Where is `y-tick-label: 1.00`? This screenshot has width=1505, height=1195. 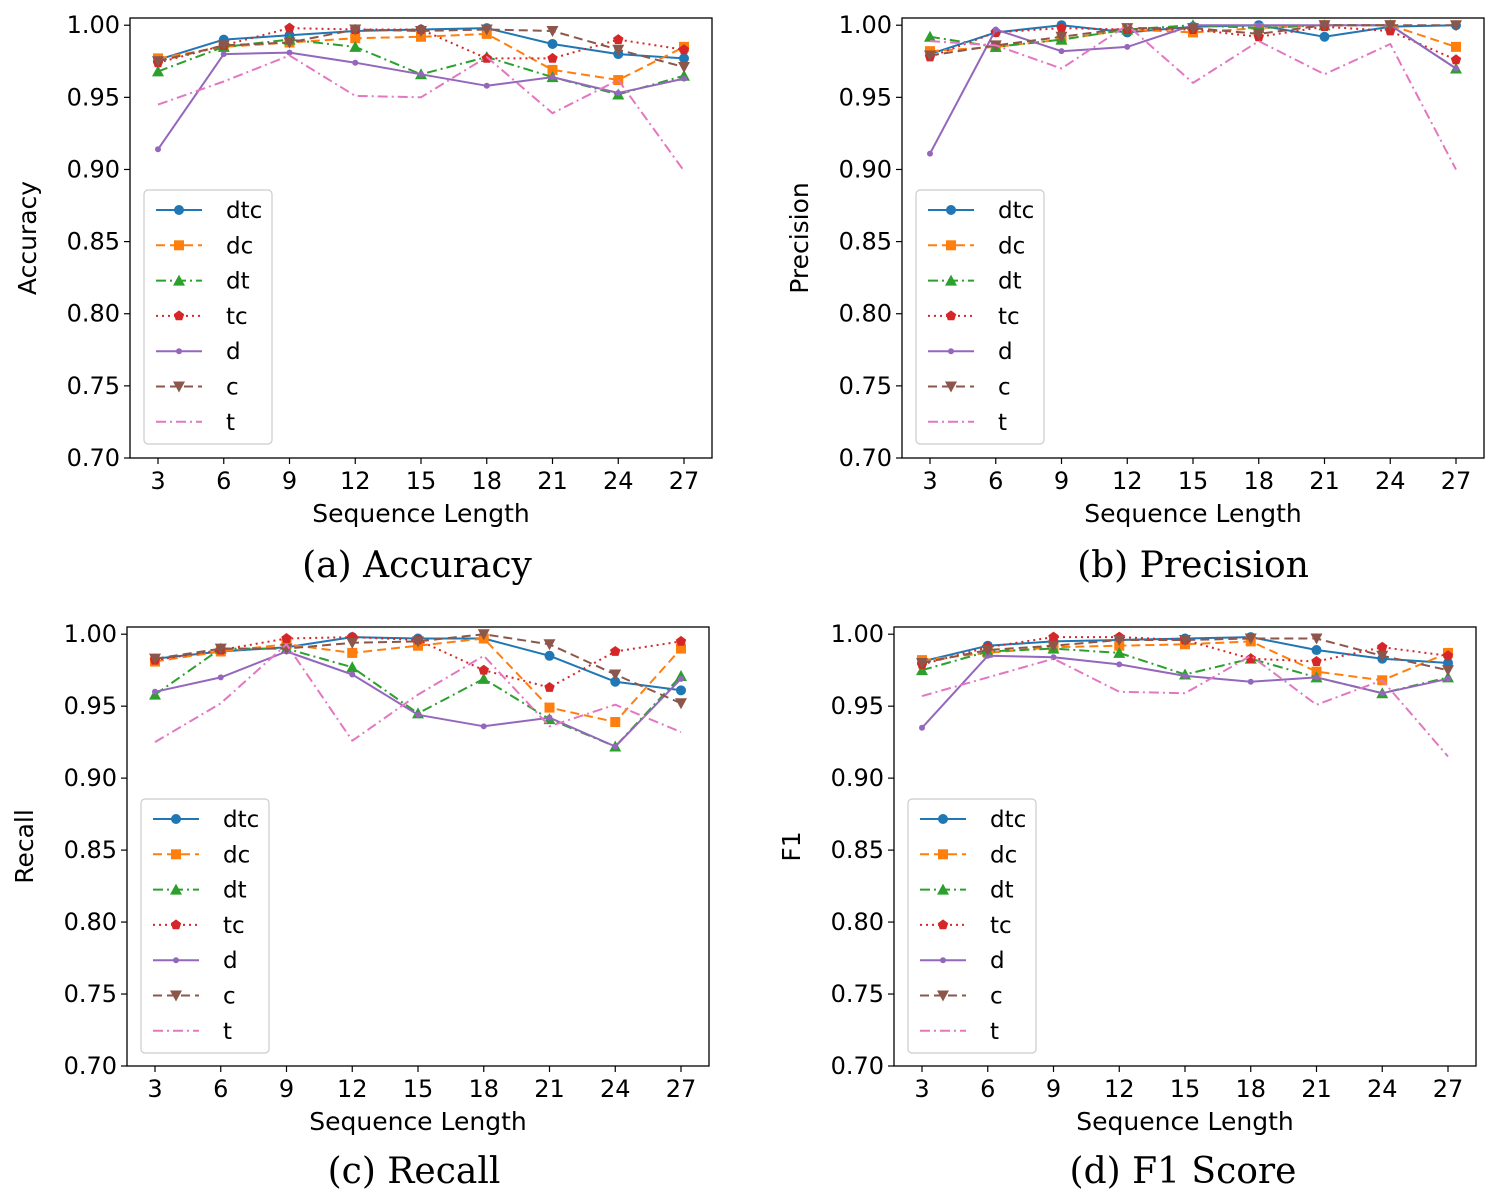
y-tick-label: 1.00 is located at coordinates (857, 634).